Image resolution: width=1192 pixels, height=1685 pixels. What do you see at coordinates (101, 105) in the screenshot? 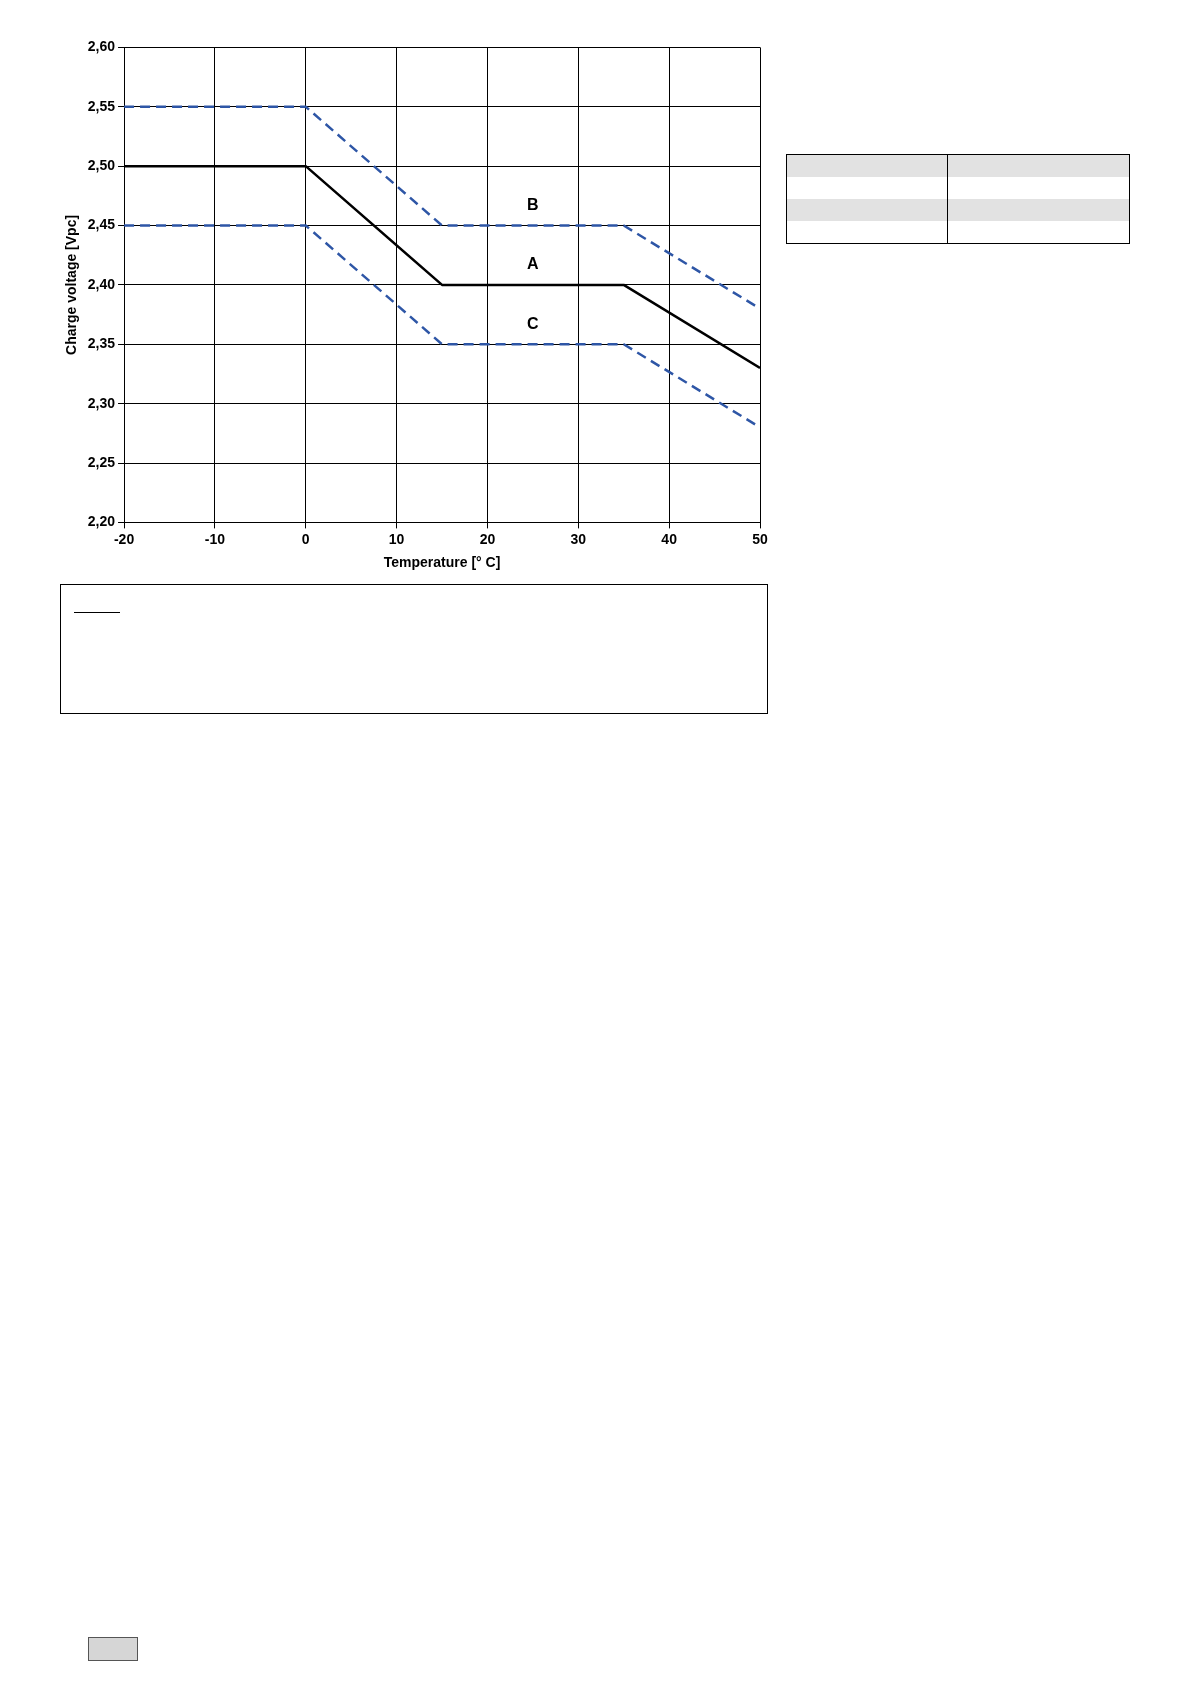
I see `y-tick-label: 2,55` at bounding box center [101, 105].